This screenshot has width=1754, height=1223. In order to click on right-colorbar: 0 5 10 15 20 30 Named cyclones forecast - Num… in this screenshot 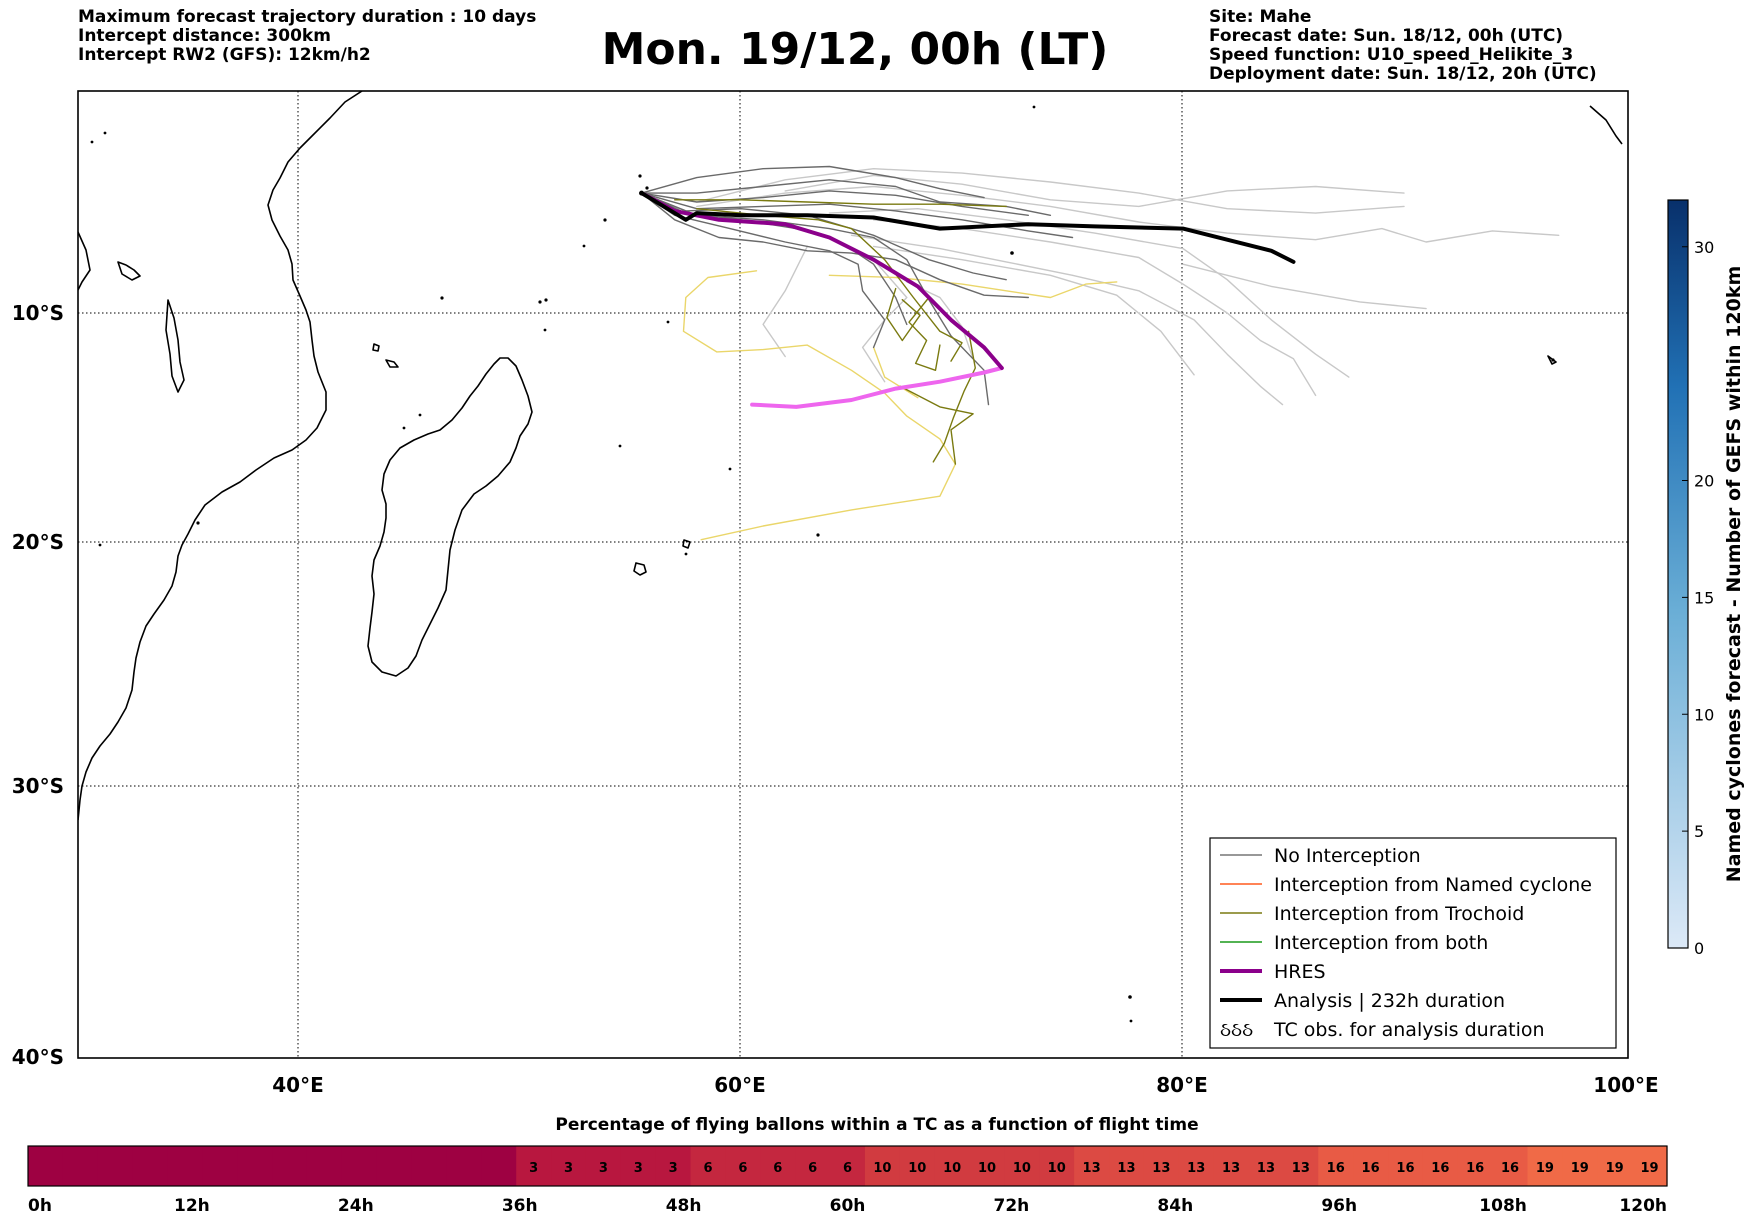, I will do `click(1706, 578)`.